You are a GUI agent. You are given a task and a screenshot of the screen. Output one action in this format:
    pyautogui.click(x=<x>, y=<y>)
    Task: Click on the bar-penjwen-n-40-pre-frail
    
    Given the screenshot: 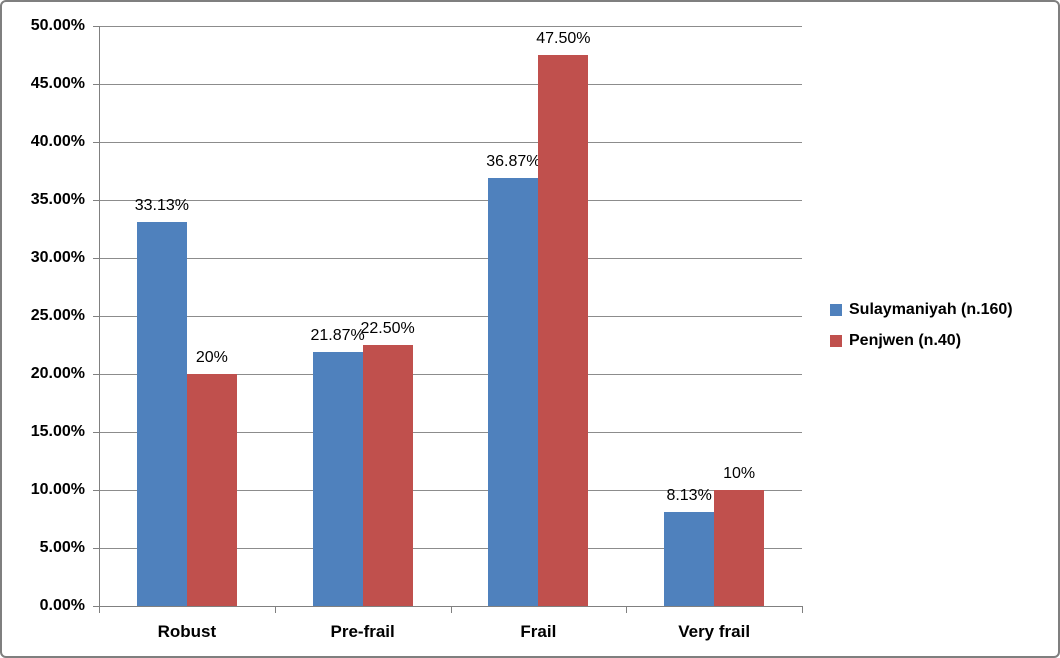 What is the action you would take?
    pyautogui.click(x=387, y=475)
    